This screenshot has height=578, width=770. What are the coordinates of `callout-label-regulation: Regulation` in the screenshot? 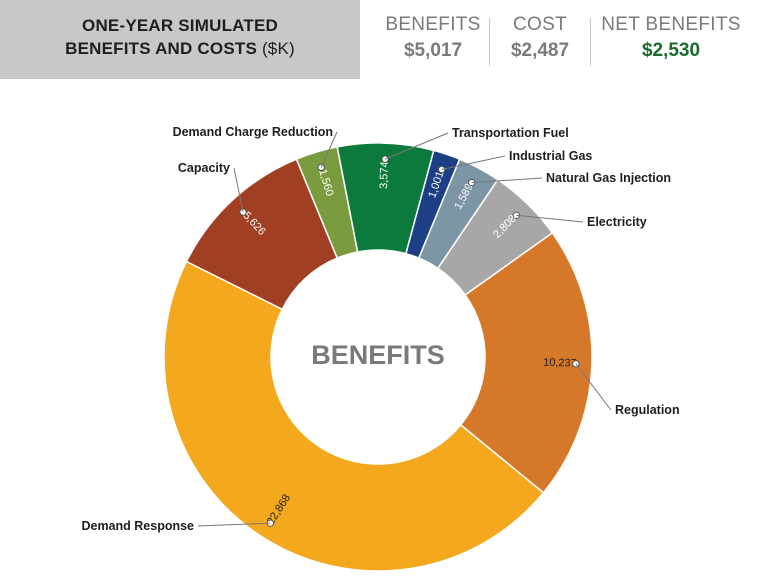 It's located at (647, 410).